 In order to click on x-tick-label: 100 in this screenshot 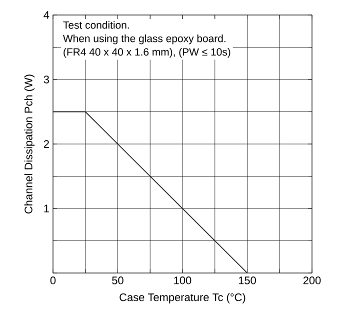, I will do `click(183, 280)`.